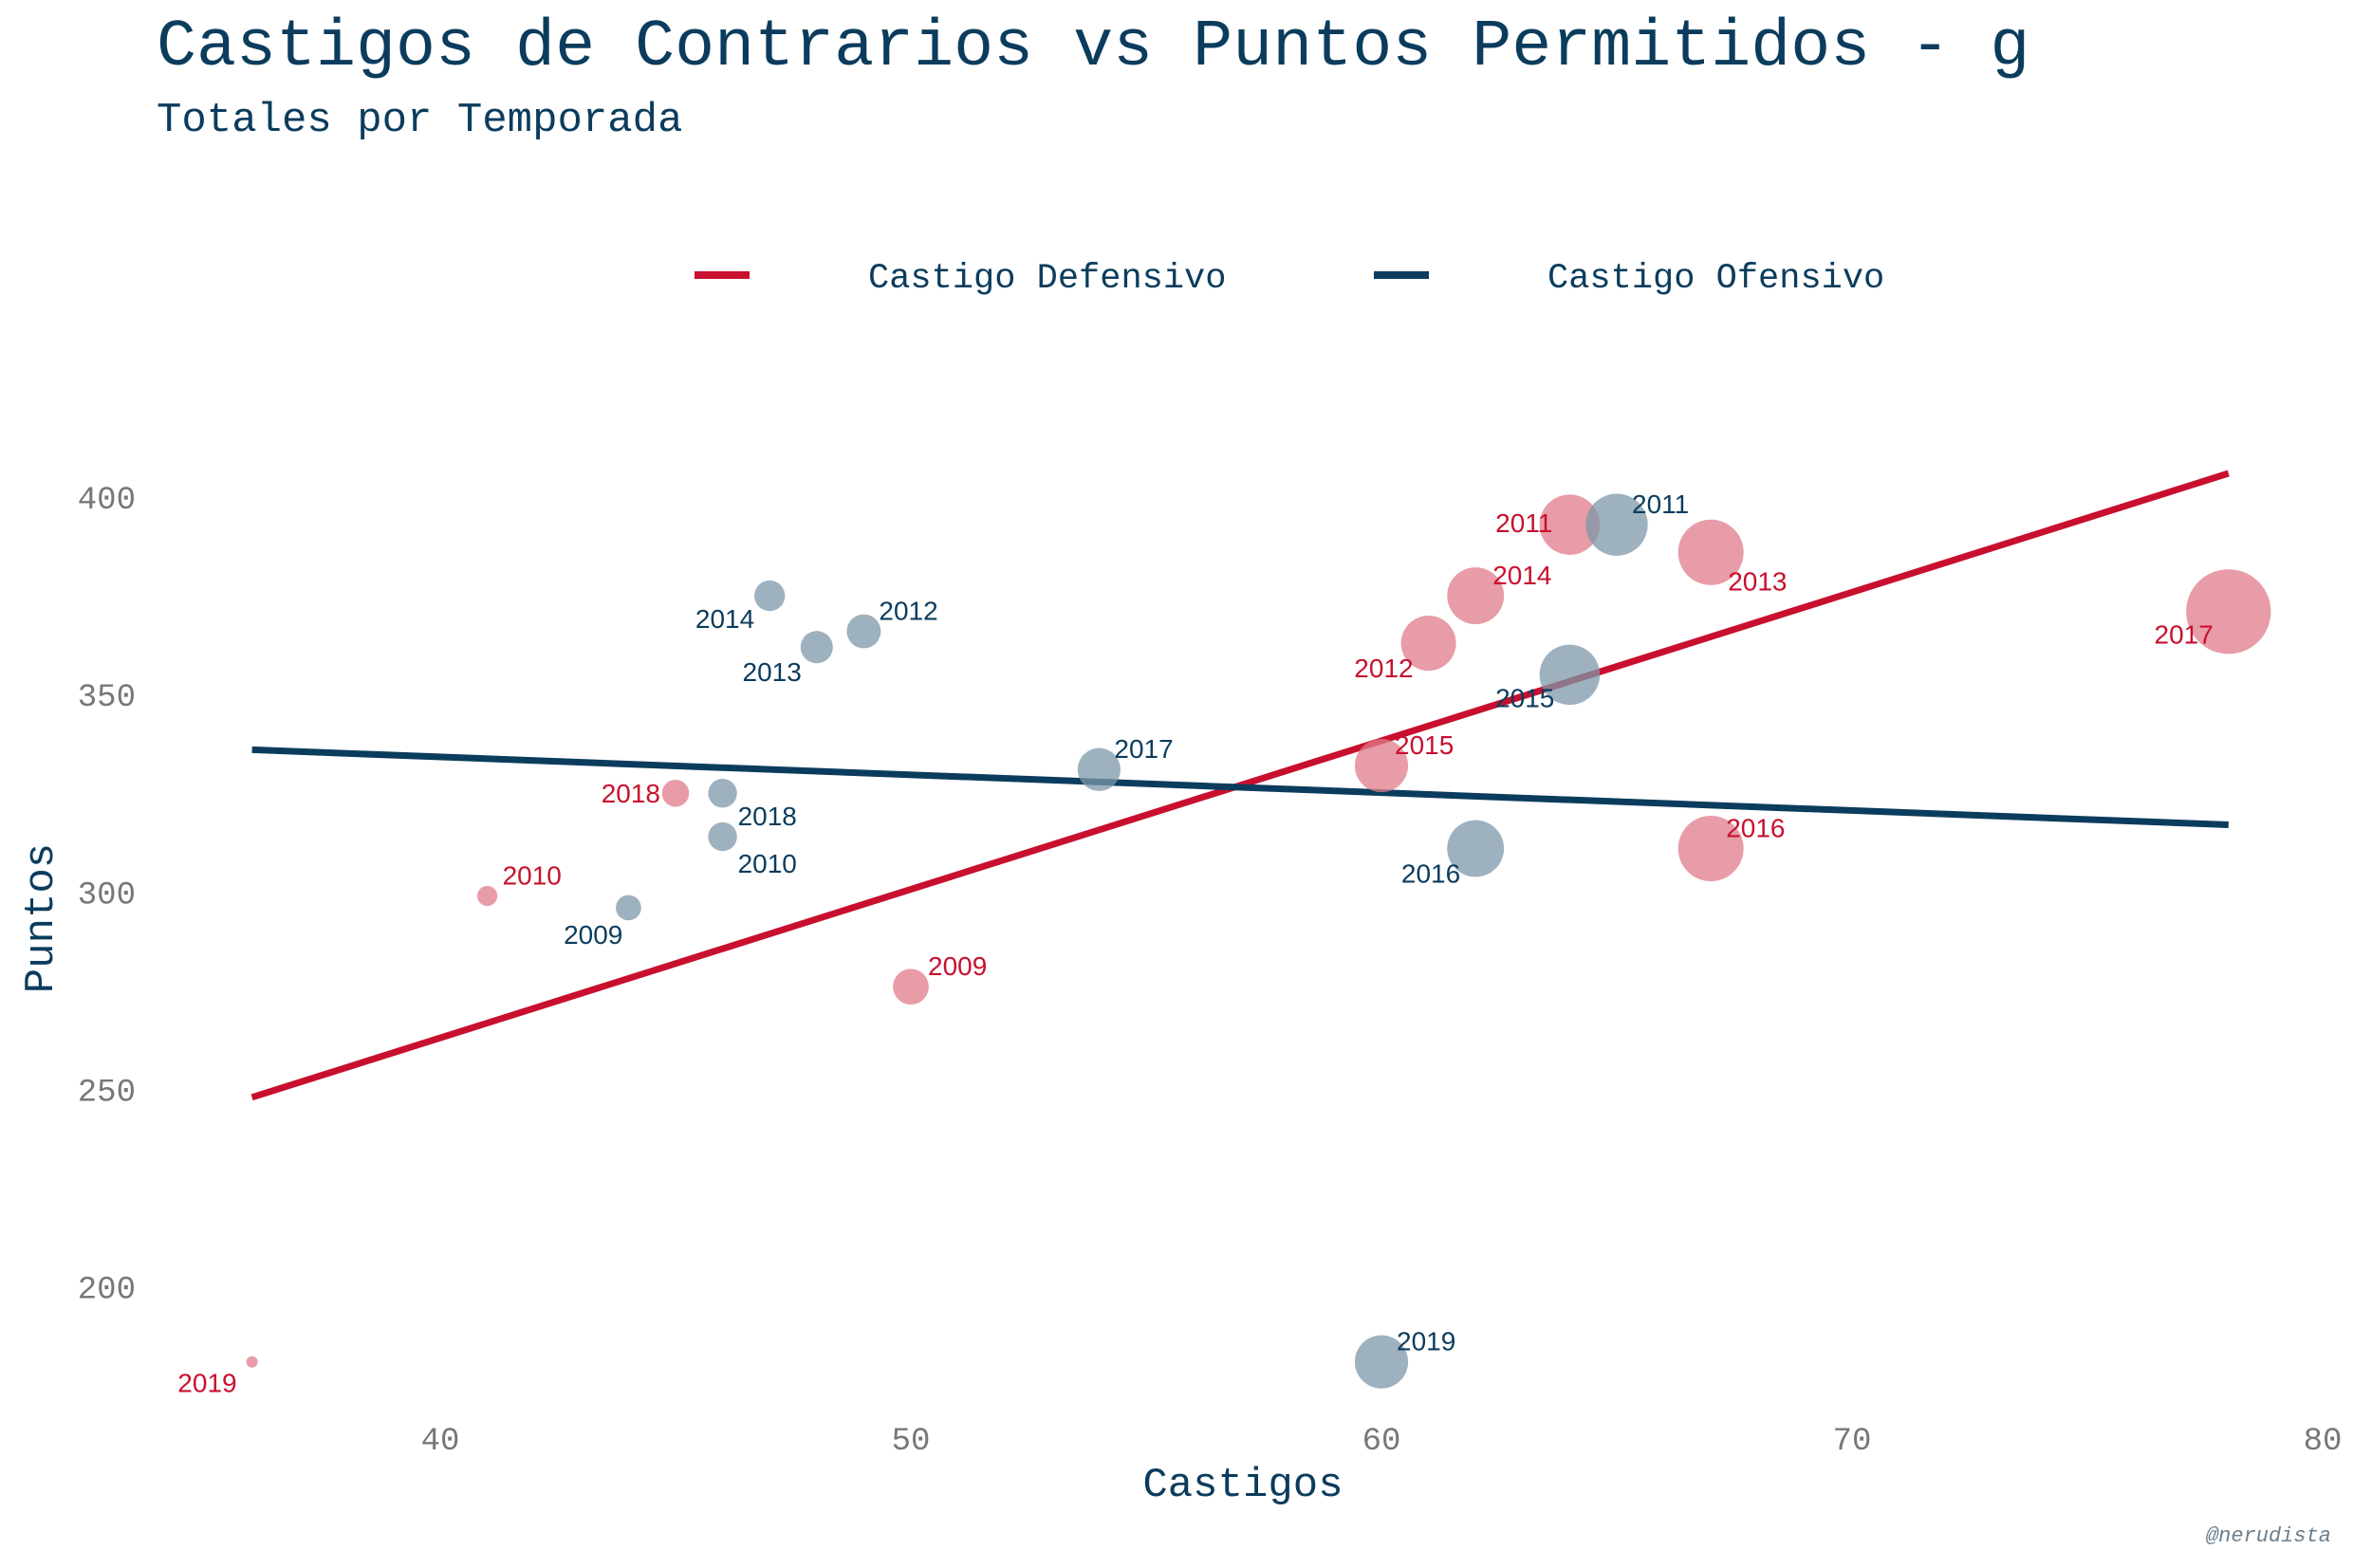  I want to click on legend-label-offensive: Castigo Ofensivo, so click(1716, 279).